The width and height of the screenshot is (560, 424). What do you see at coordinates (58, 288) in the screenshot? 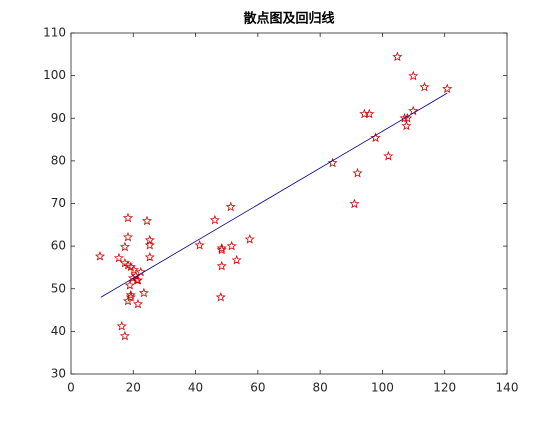
I see `y-tick-label: 50` at bounding box center [58, 288].